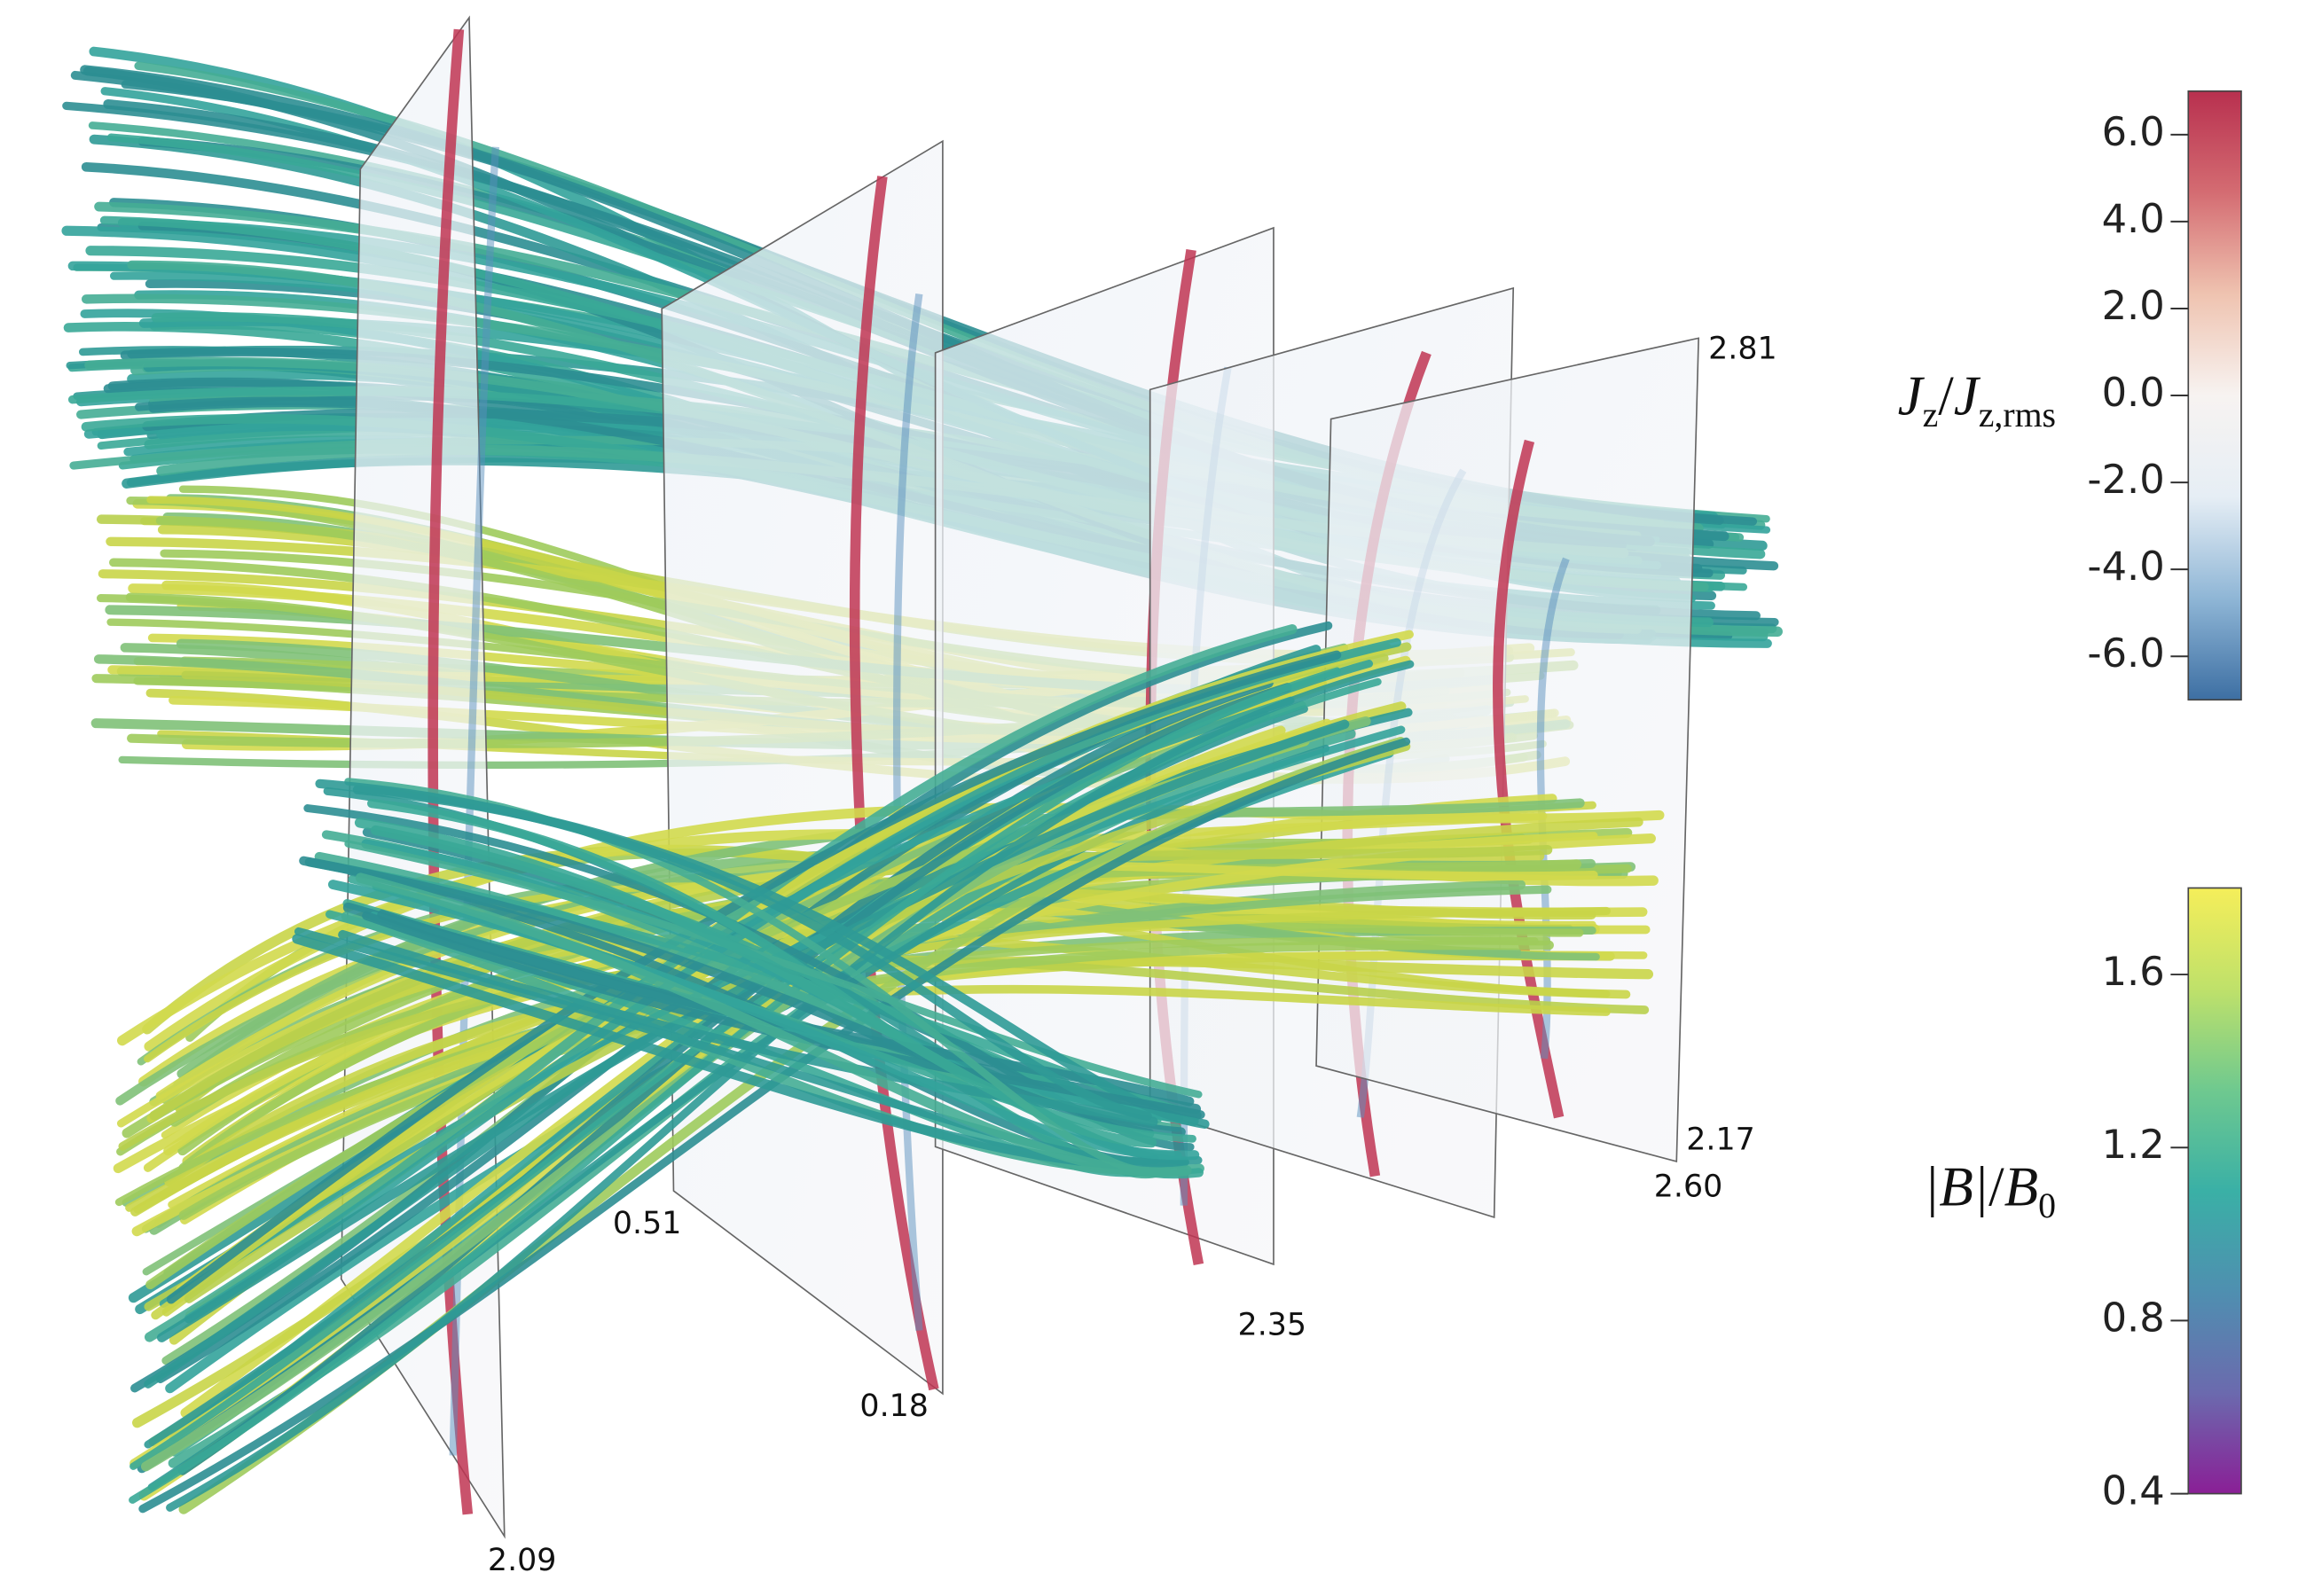 The width and height of the screenshot is (2306, 1596). What do you see at coordinates (2133, 972) in the screenshot?
I see `colorbar-tick-label: 1.6` at bounding box center [2133, 972].